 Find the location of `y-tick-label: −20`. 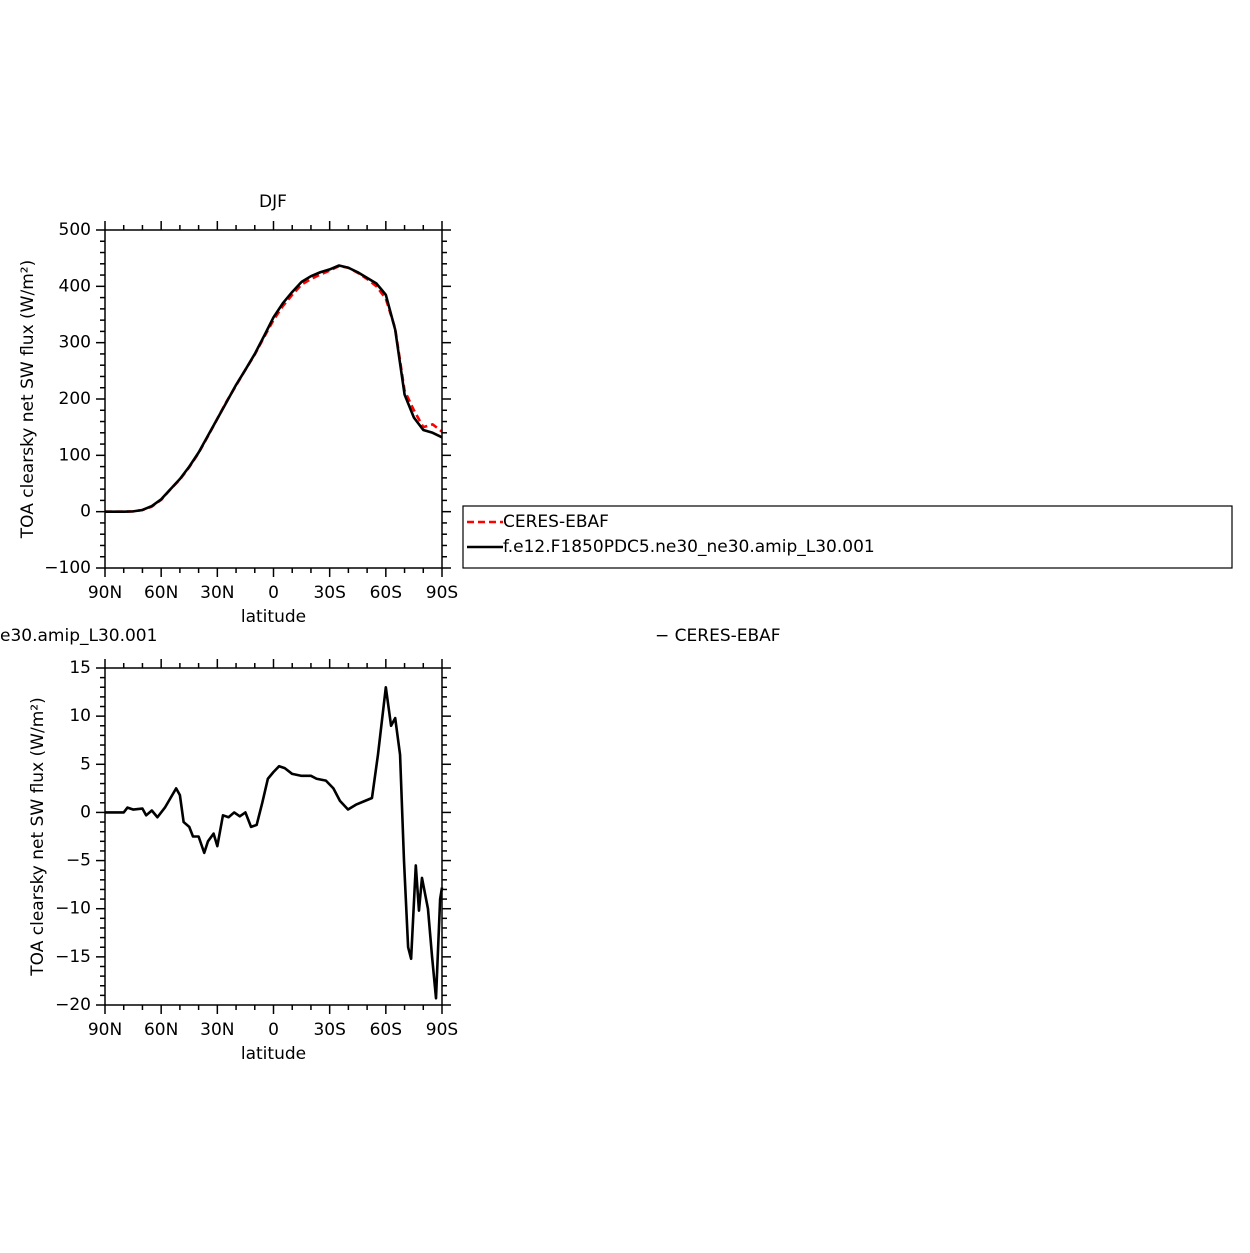

y-tick-label: −20 is located at coordinates (73, 1005).